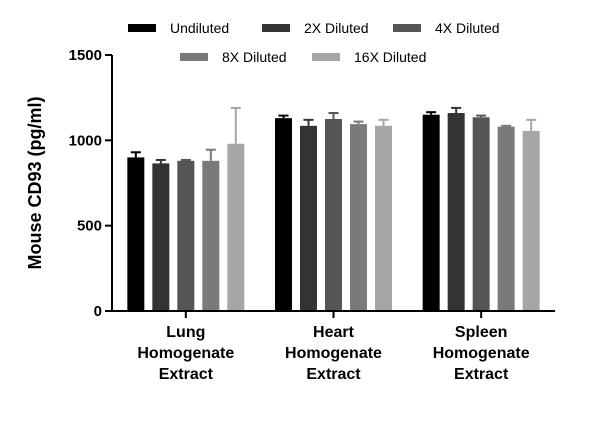 Image resolution: width=600 pixels, height=425 pixels. What do you see at coordinates (336, 28) in the screenshot?
I see `legend-label: 2X Diluted` at bounding box center [336, 28].